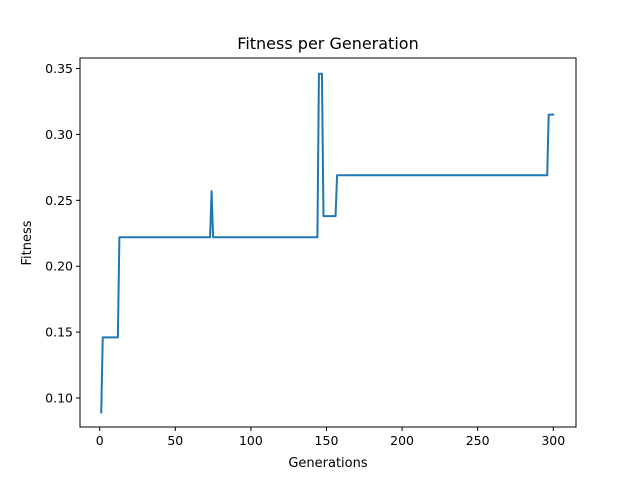 This screenshot has height=480, width=640. Describe the element at coordinates (327, 440) in the screenshot. I see `x-tick-label: 150` at that location.